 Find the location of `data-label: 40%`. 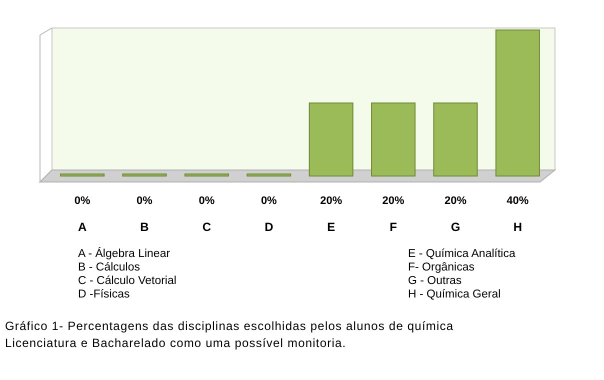

data-label: 40% is located at coordinates (517, 201).